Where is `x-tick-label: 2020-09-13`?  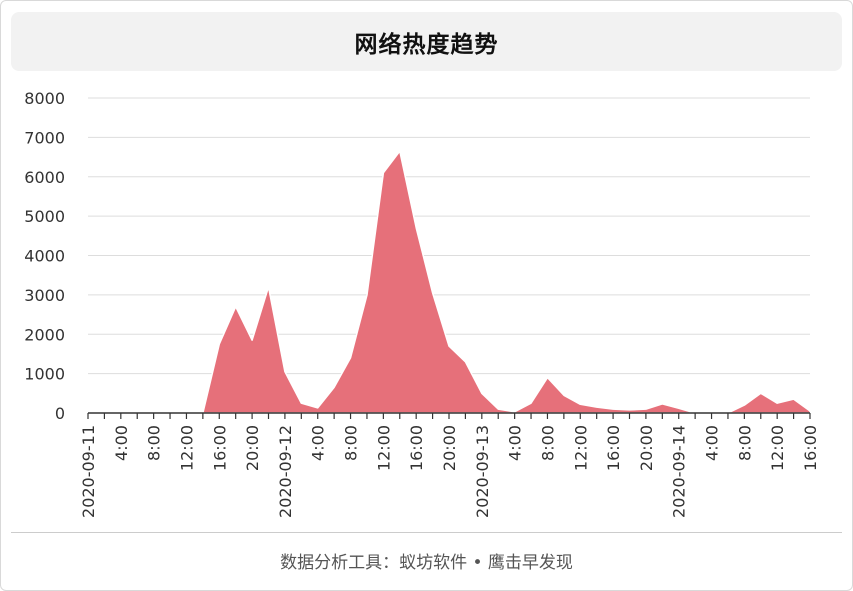 x-tick-label: 2020-09-13 is located at coordinates (482, 471).